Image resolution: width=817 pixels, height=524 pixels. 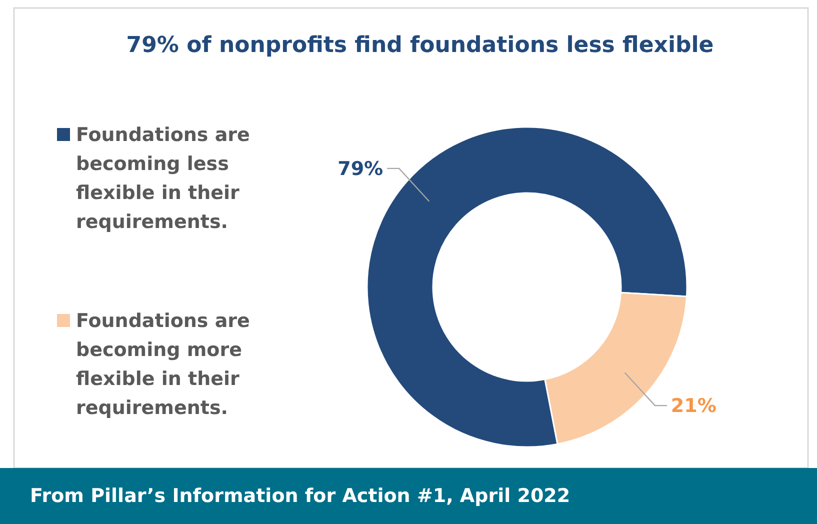 I want to click on chart-title: 79% of nonprofits find foundations less flexible, so click(x=420, y=45).